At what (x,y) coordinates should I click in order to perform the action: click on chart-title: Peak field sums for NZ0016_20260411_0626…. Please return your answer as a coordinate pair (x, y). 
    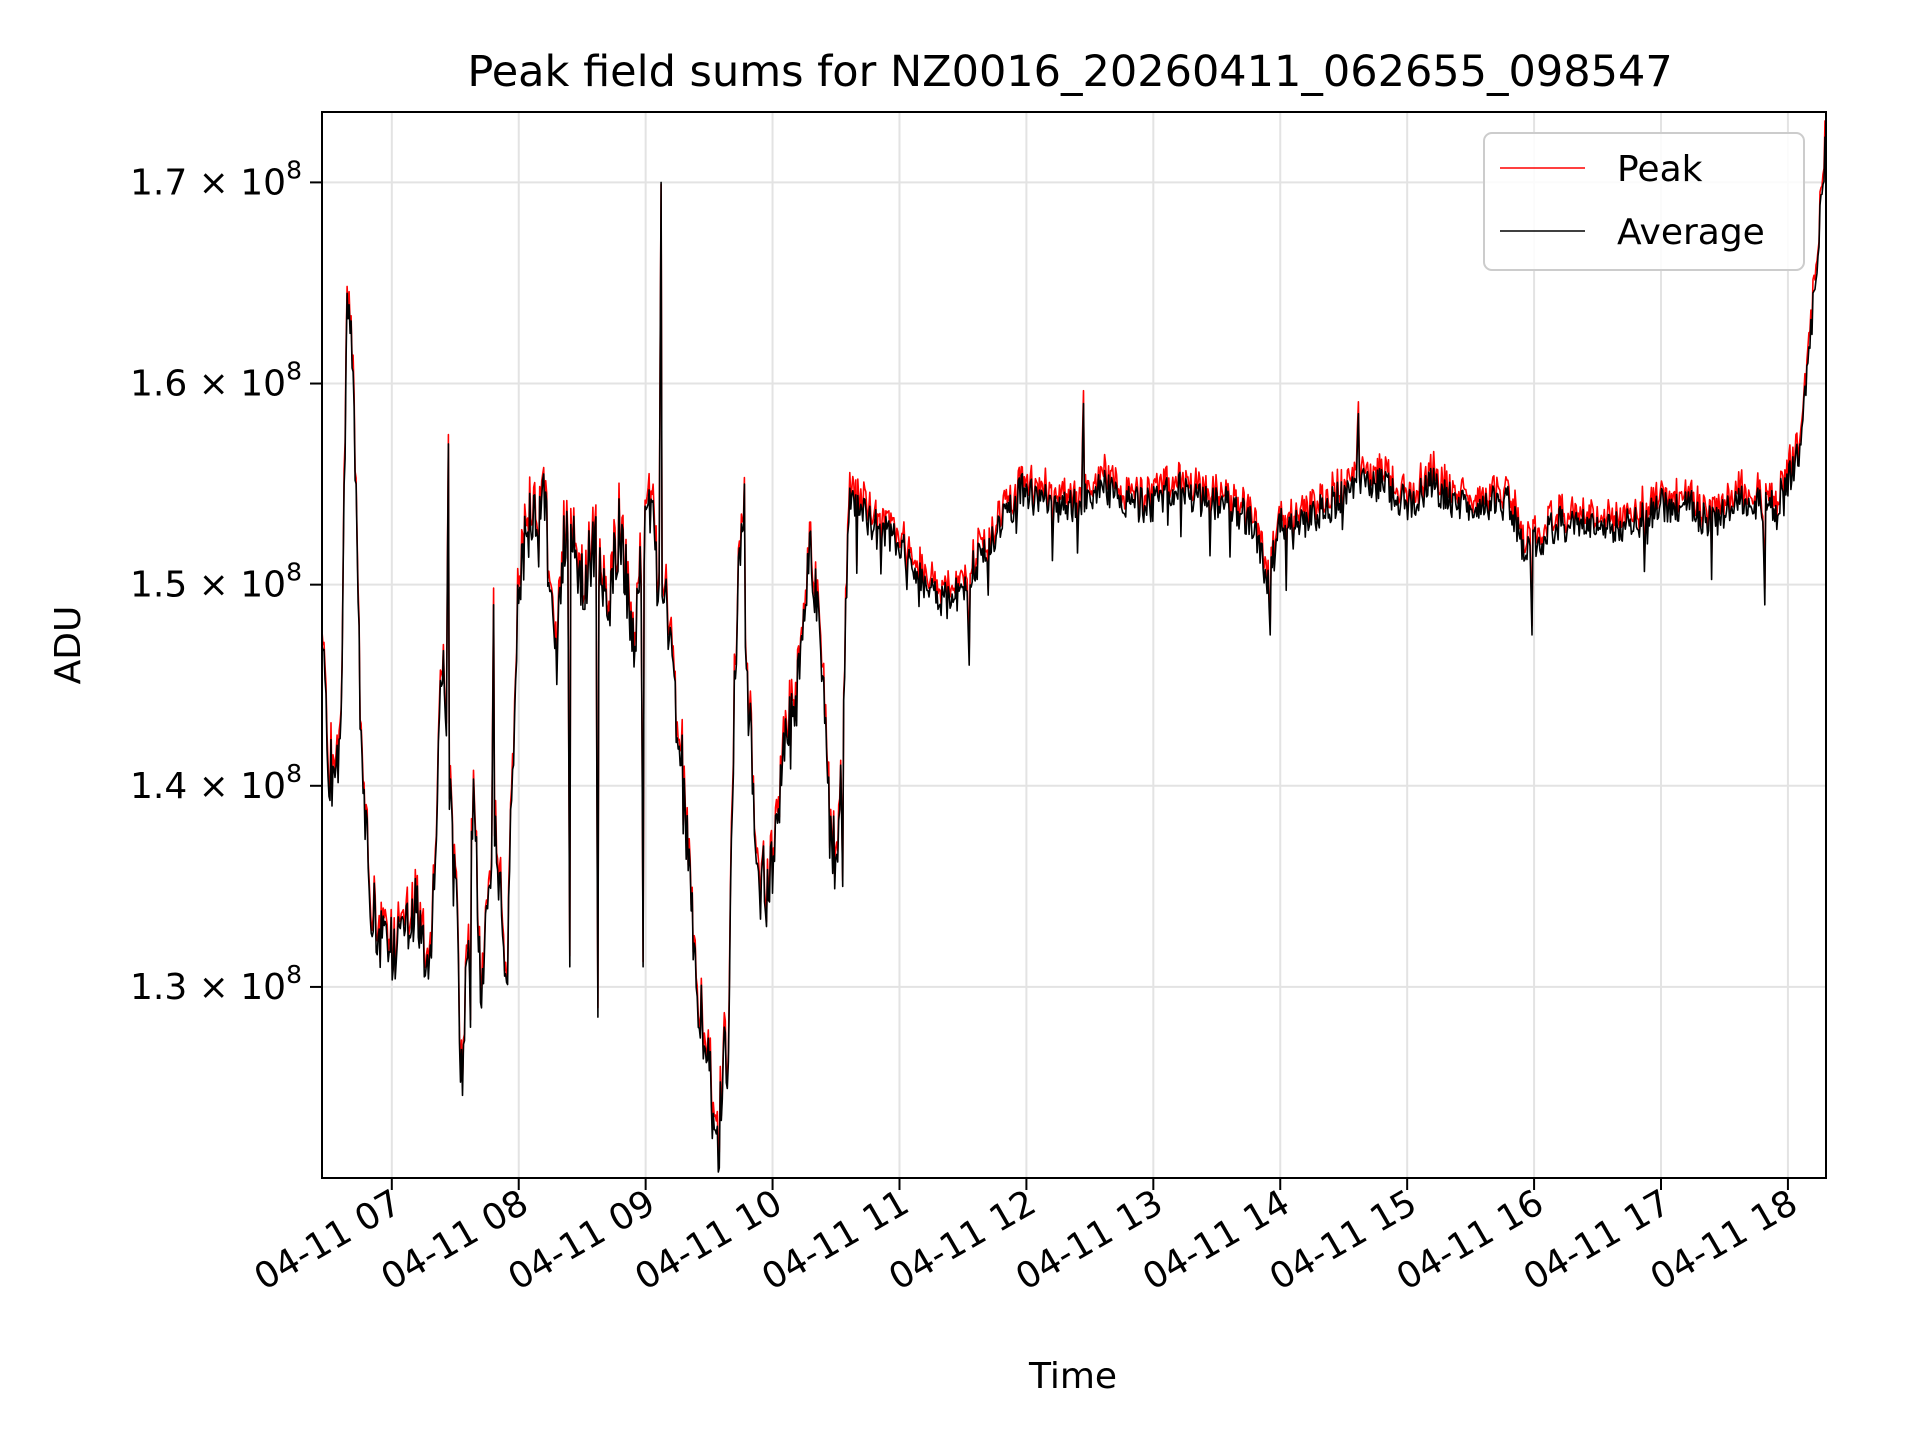
    Looking at the image, I should click on (1069, 72).